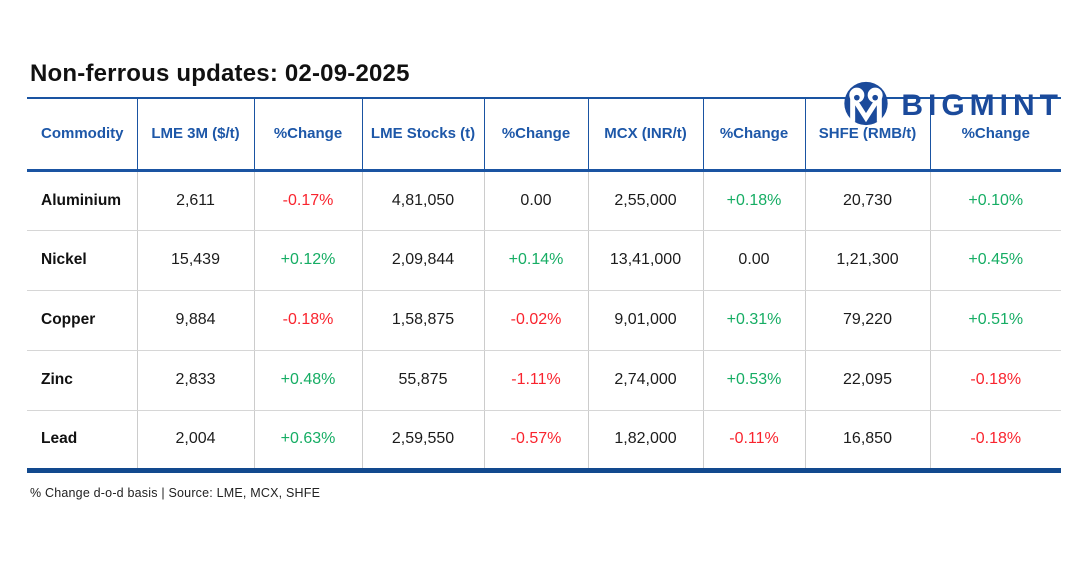 This screenshot has height=576, width=1075. I want to click on column-header-0: Commodity, so click(82, 135).